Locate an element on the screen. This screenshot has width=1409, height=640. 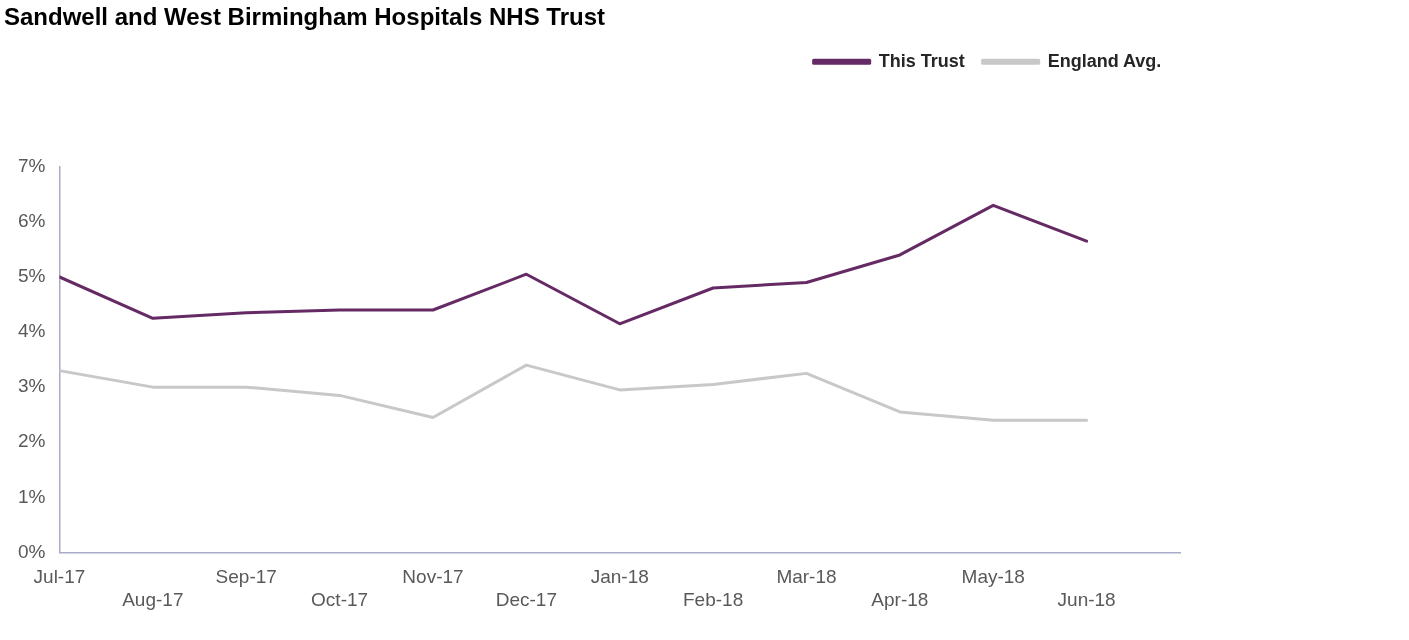
x-tick-label: Dec-17 is located at coordinates (526, 599).